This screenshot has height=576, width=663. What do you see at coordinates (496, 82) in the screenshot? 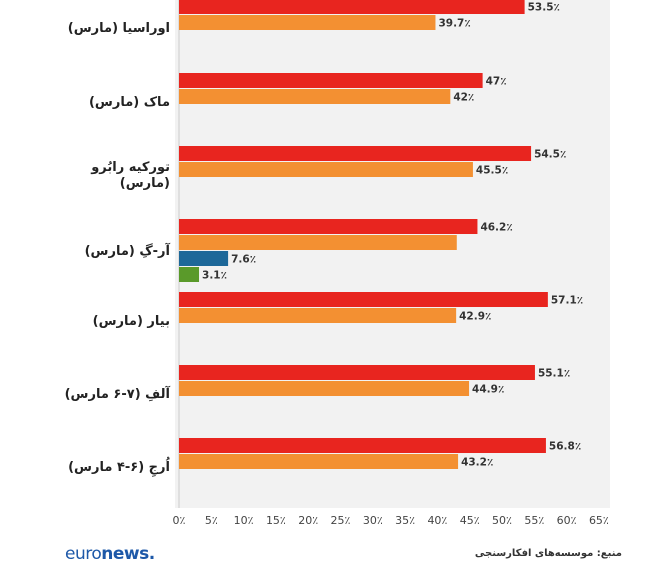
I see `bar-value-label: 47٪` at bounding box center [496, 82].